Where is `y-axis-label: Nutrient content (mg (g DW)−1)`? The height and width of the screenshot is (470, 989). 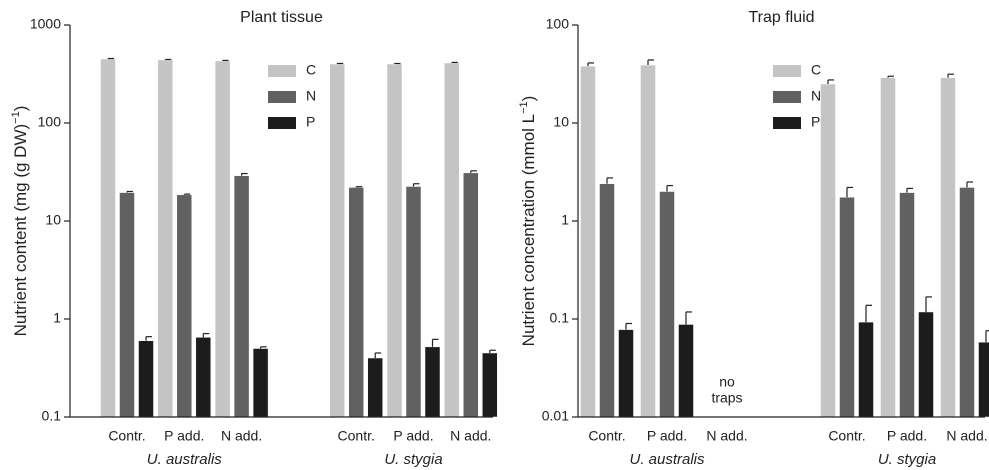 y-axis-label: Nutrient content (mg (g DW)−1) is located at coordinates (20, 221).